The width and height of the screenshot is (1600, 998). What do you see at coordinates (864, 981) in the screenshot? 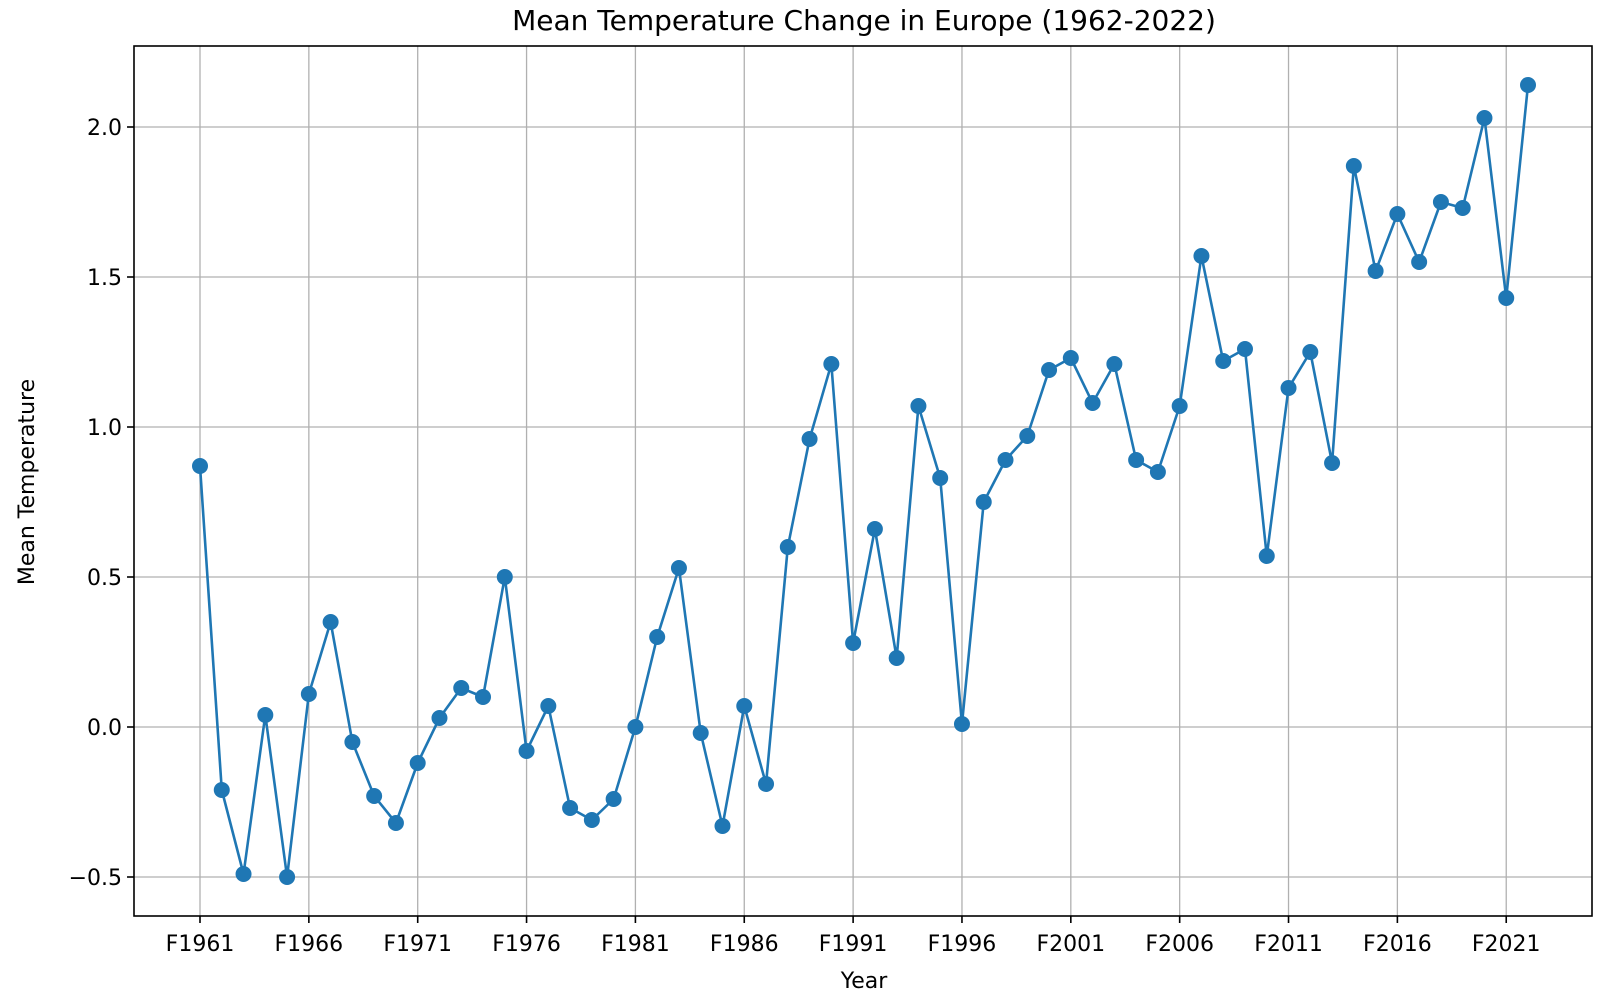
I see `x-axis-label: Year` at bounding box center [864, 981].